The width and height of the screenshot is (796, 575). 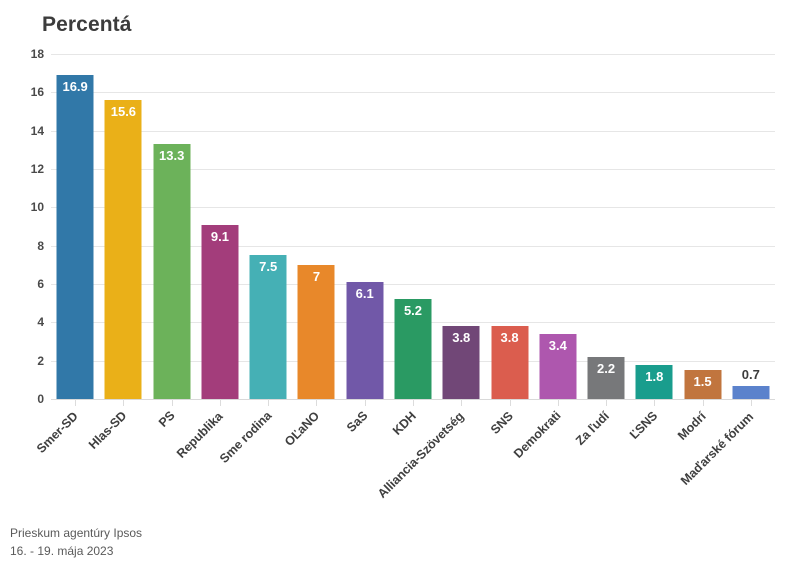 What do you see at coordinates (37, 207) in the screenshot?
I see `y-axis-tick-label: 10` at bounding box center [37, 207].